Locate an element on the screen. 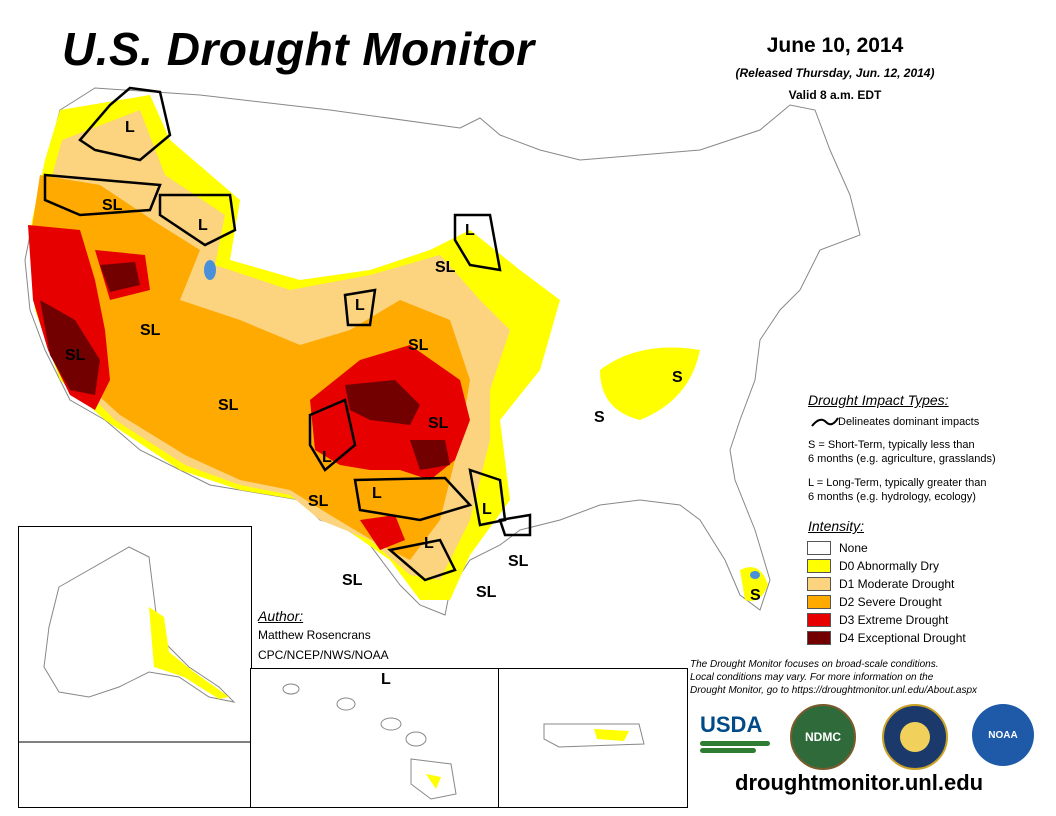  legend-row-d4: D4 Exceptional Drought is located at coordinates (886, 638).